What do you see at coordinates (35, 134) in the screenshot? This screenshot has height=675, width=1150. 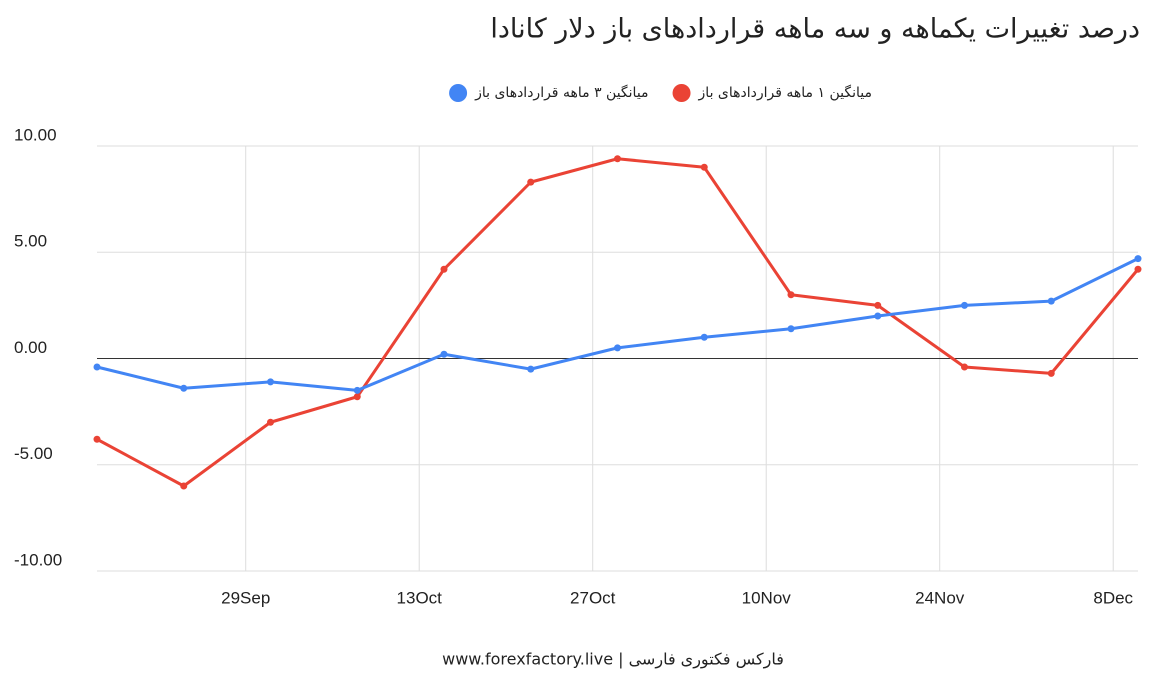 I see `y-tick-label: 10.00` at bounding box center [35, 134].